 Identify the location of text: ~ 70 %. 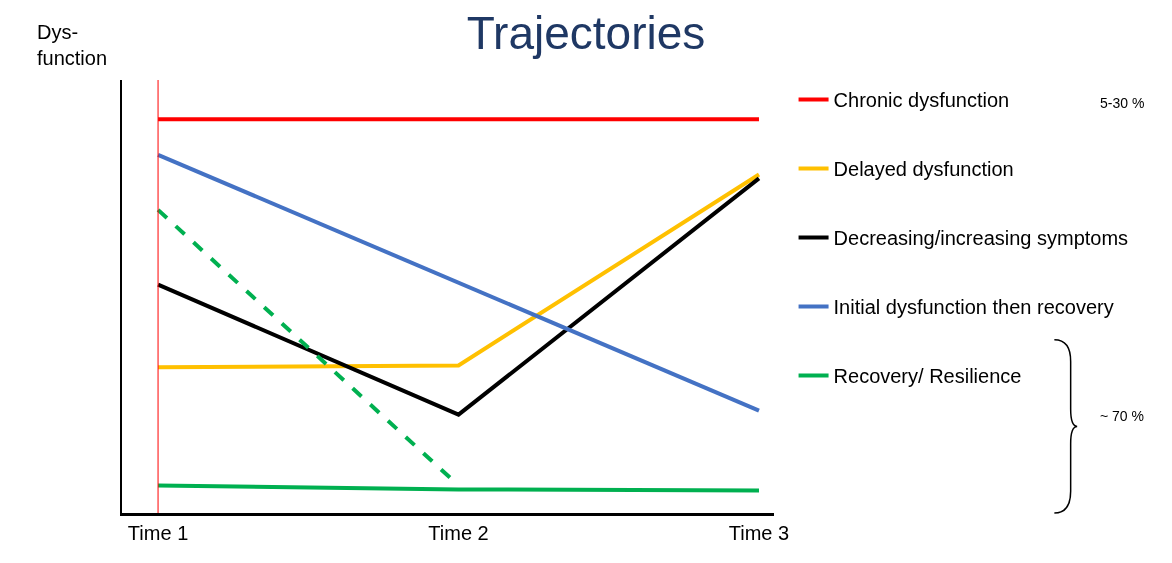
(1122, 416).